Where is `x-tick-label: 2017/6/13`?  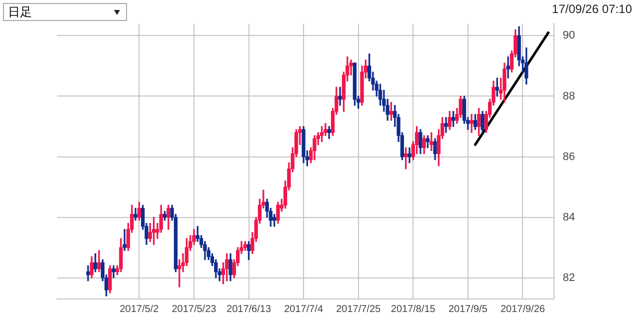
x-tick-label: 2017/6/13 is located at coordinates (249, 309).